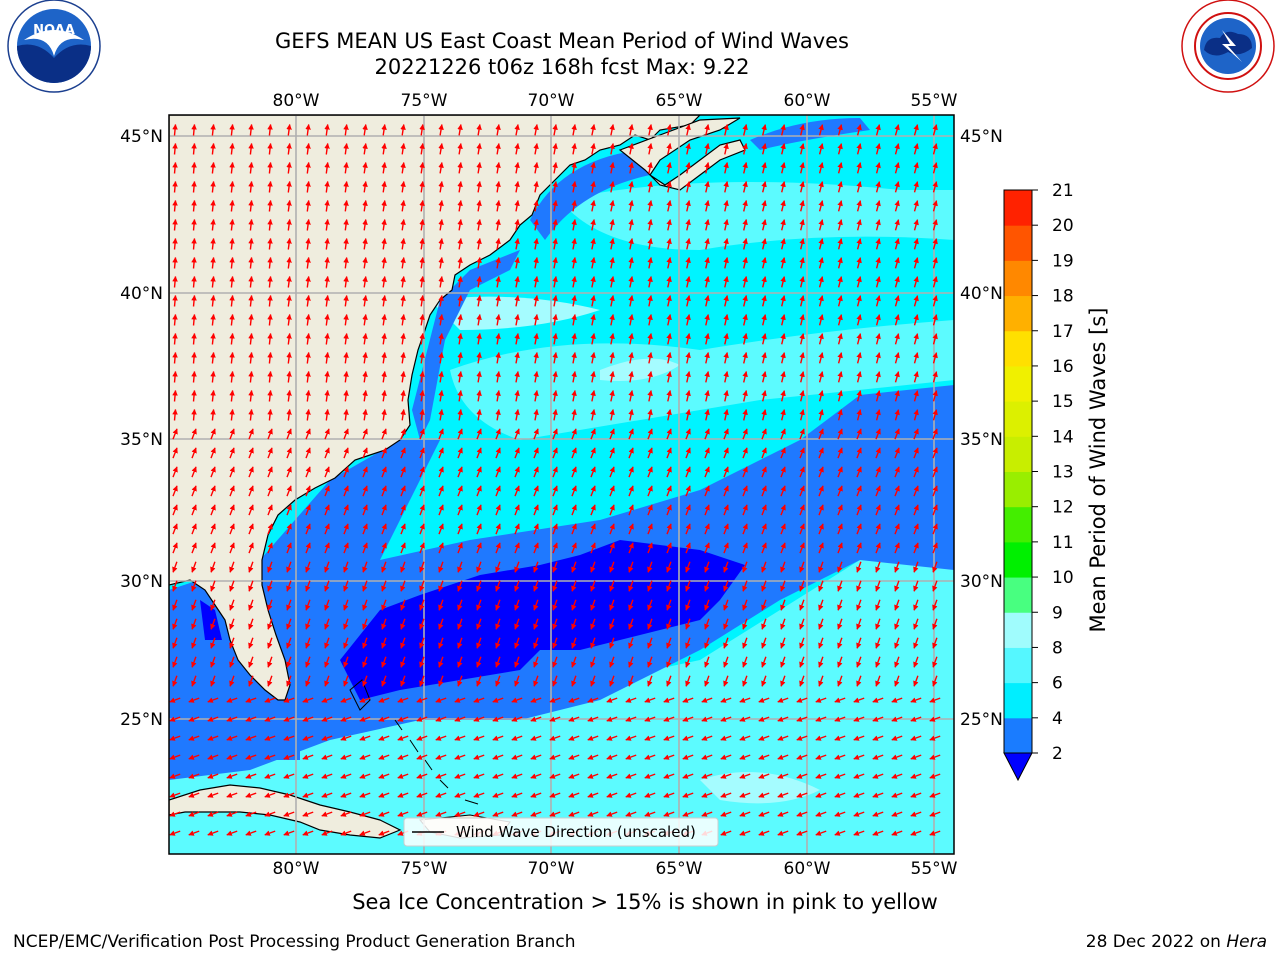  What do you see at coordinates (1063, 297) in the screenshot?
I see `colorbar-tick-label: 18` at bounding box center [1063, 297].